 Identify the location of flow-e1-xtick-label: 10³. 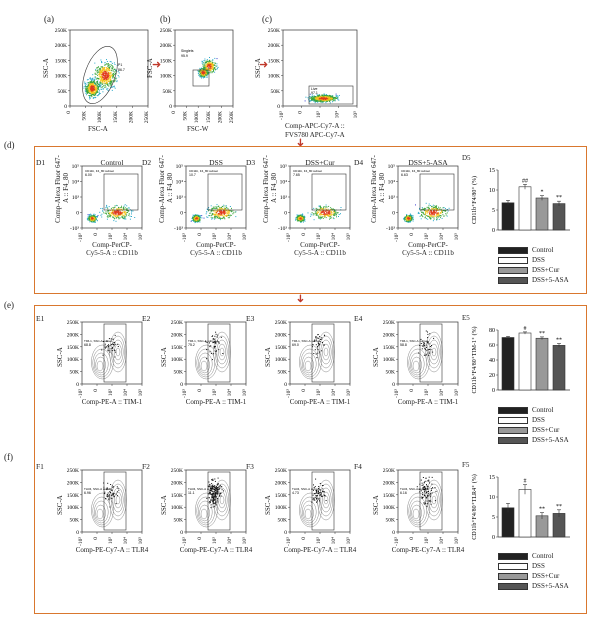
(111, 393).